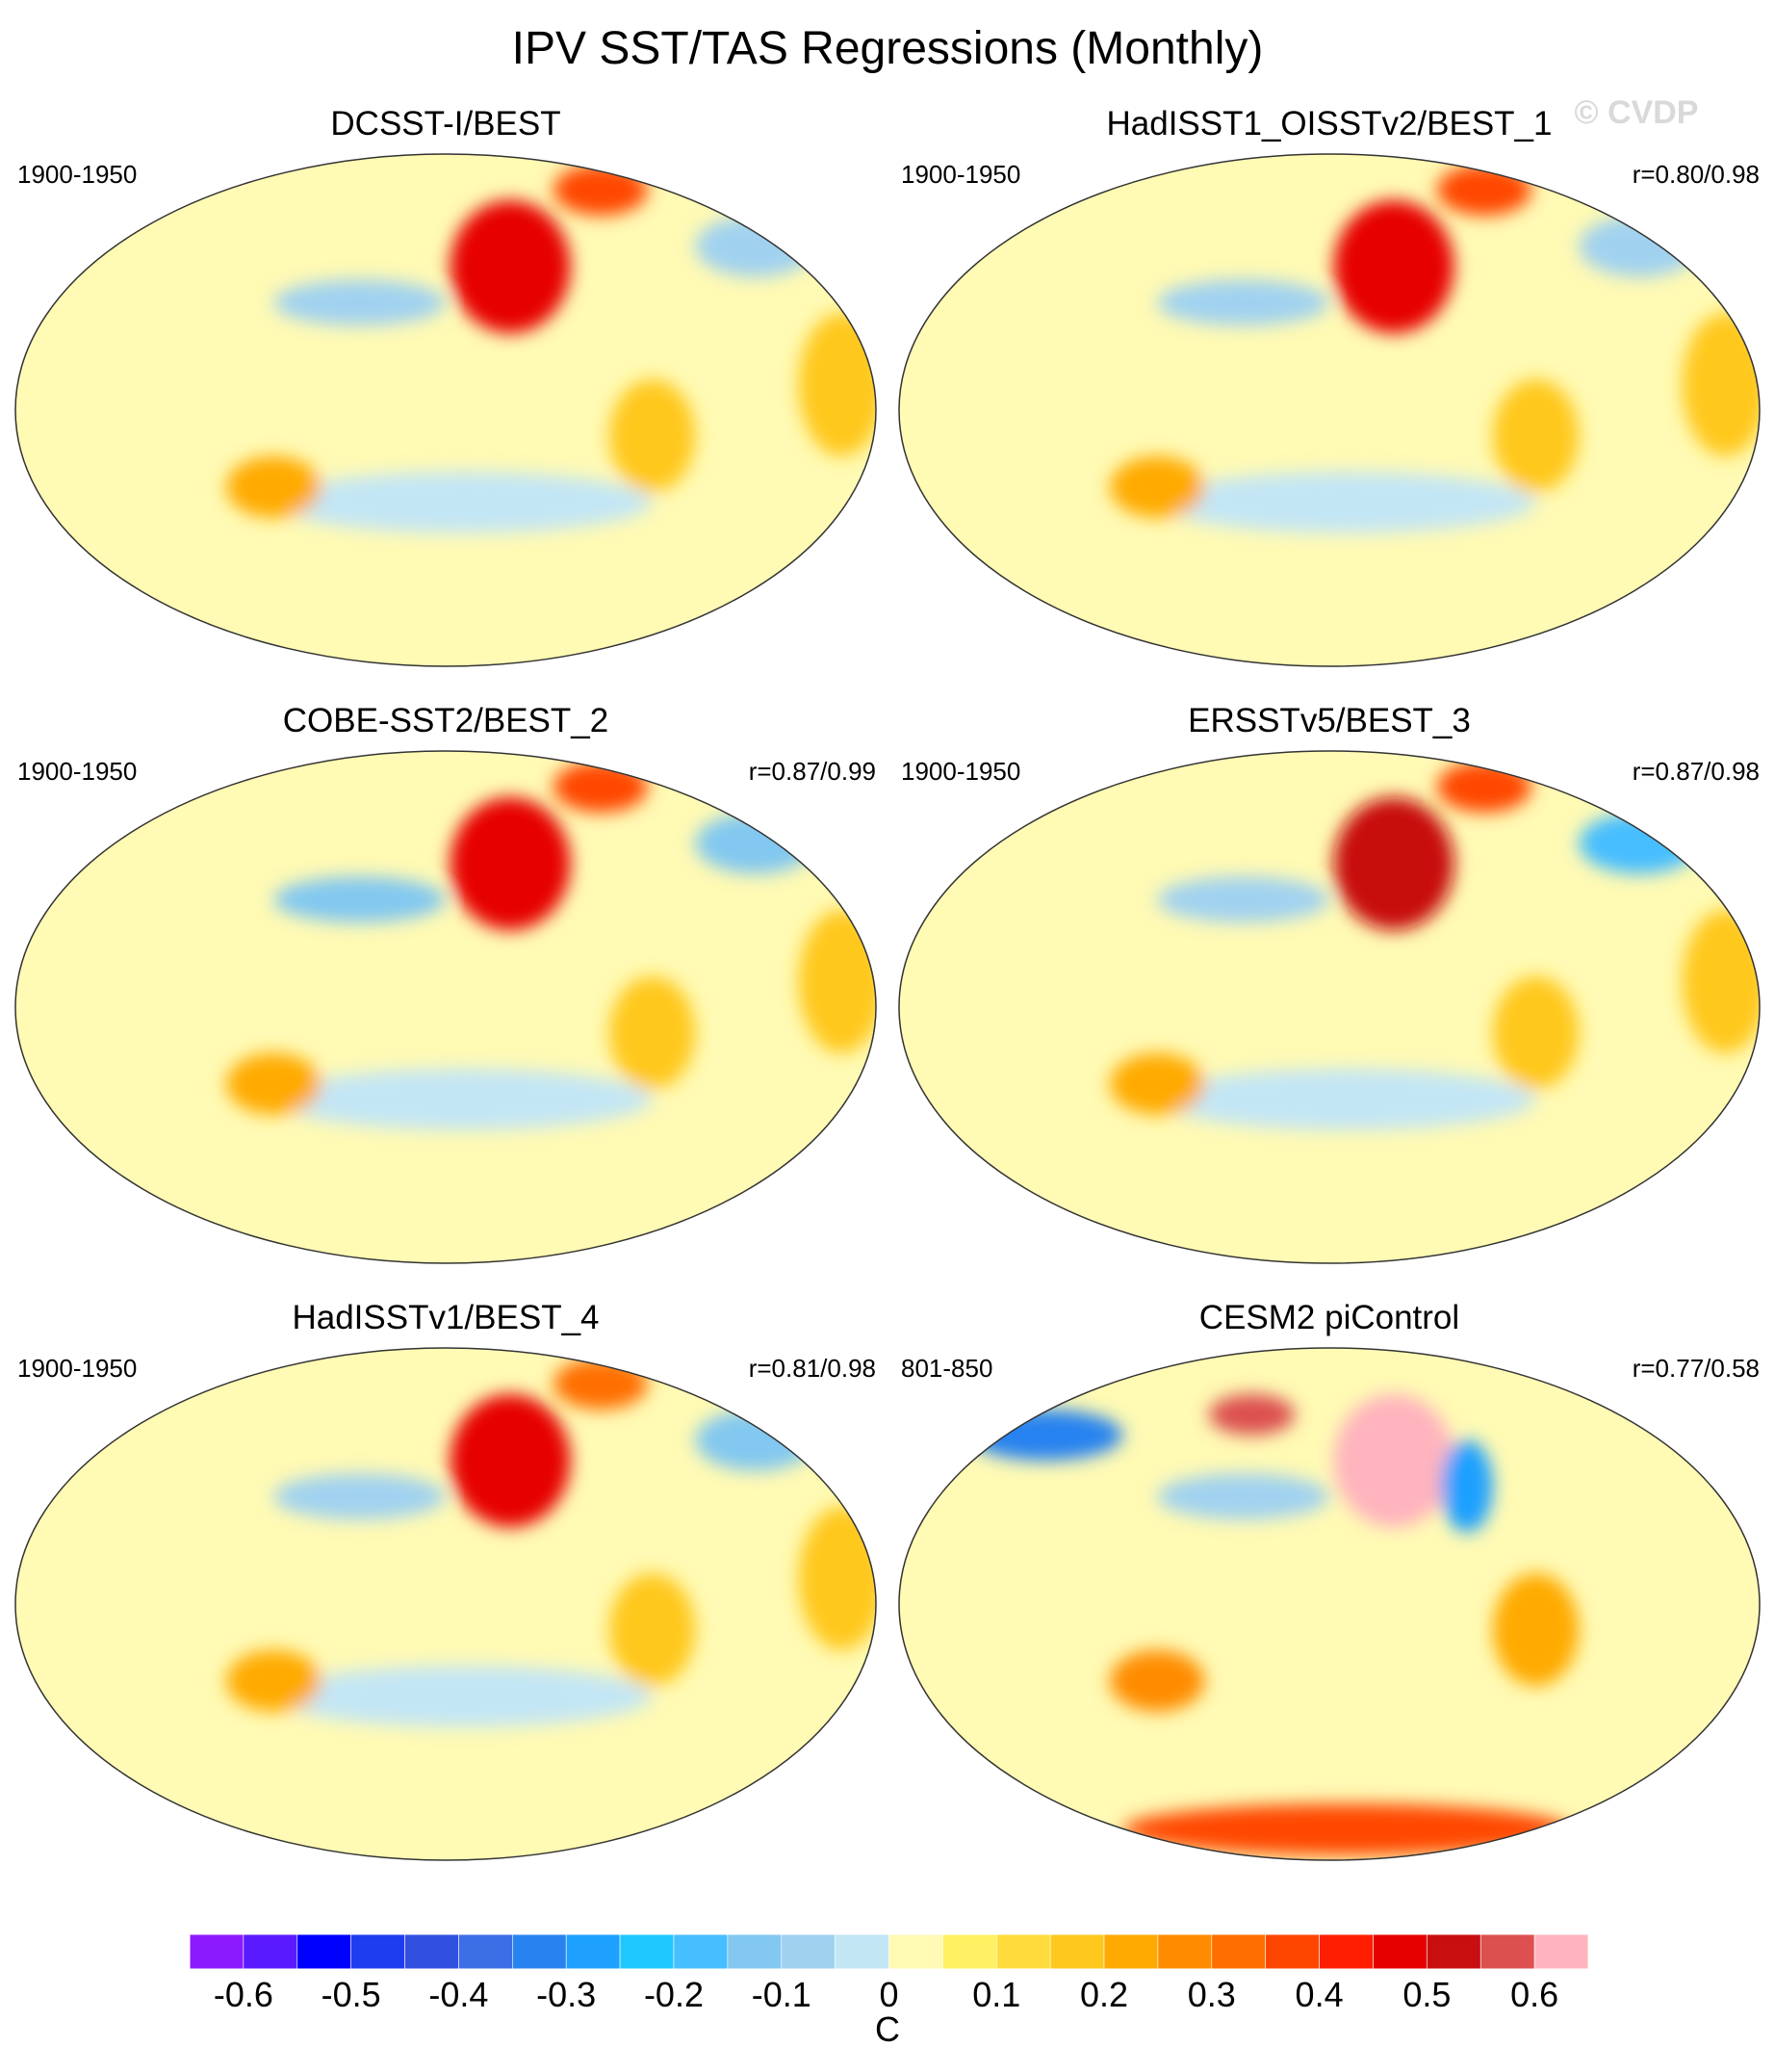 The image size is (1775, 2072). Describe the element at coordinates (947, 1368) in the screenshot. I see `panel-period-label: 801-850` at that location.